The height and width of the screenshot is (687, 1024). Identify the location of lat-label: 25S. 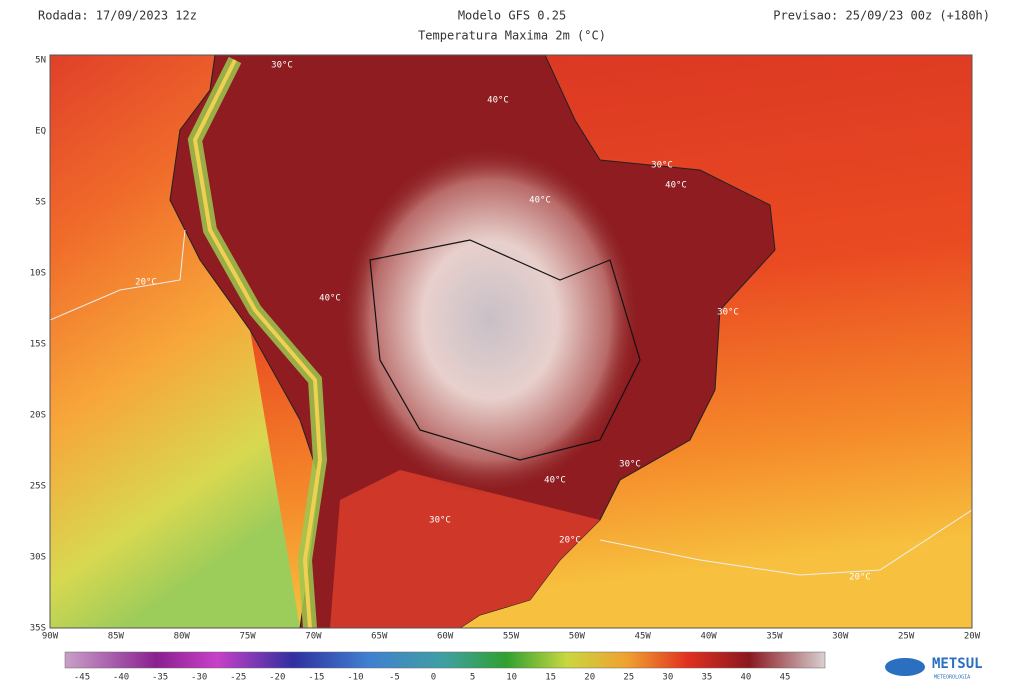
(38, 487).